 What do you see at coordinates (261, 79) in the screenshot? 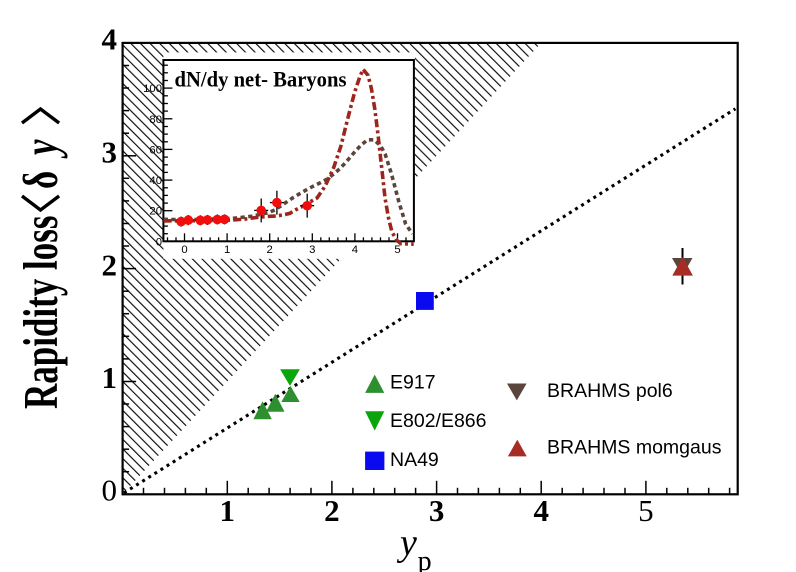
I see `svg-text: dN/dy net- Baryons` at bounding box center [261, 79].